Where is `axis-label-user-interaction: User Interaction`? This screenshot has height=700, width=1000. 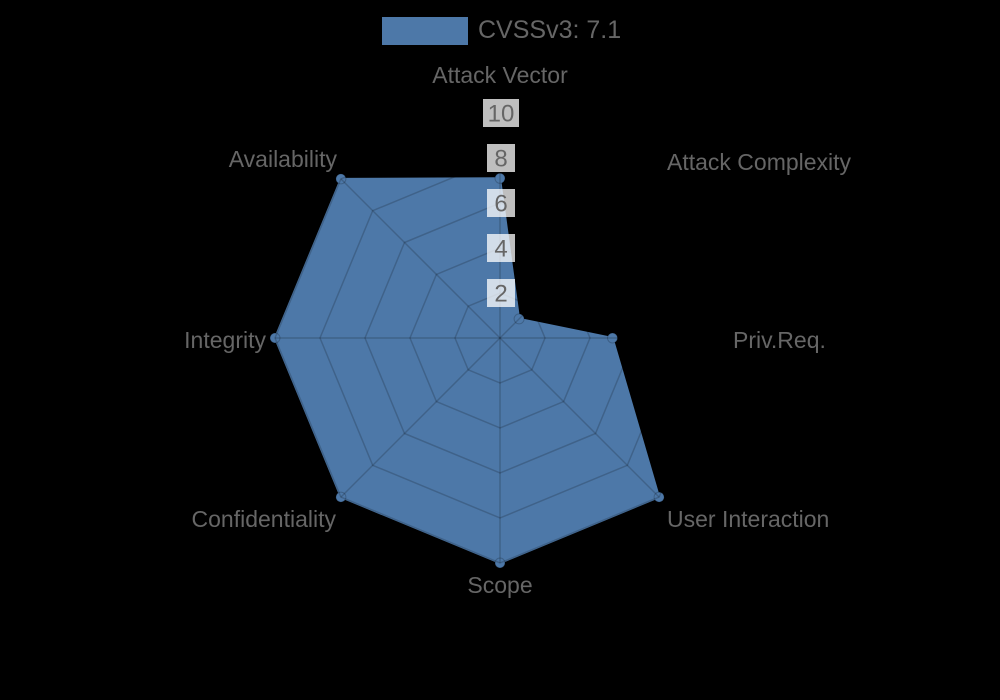 axis-label-user-interaction: User Interaction is located at coordinates (748, 519).